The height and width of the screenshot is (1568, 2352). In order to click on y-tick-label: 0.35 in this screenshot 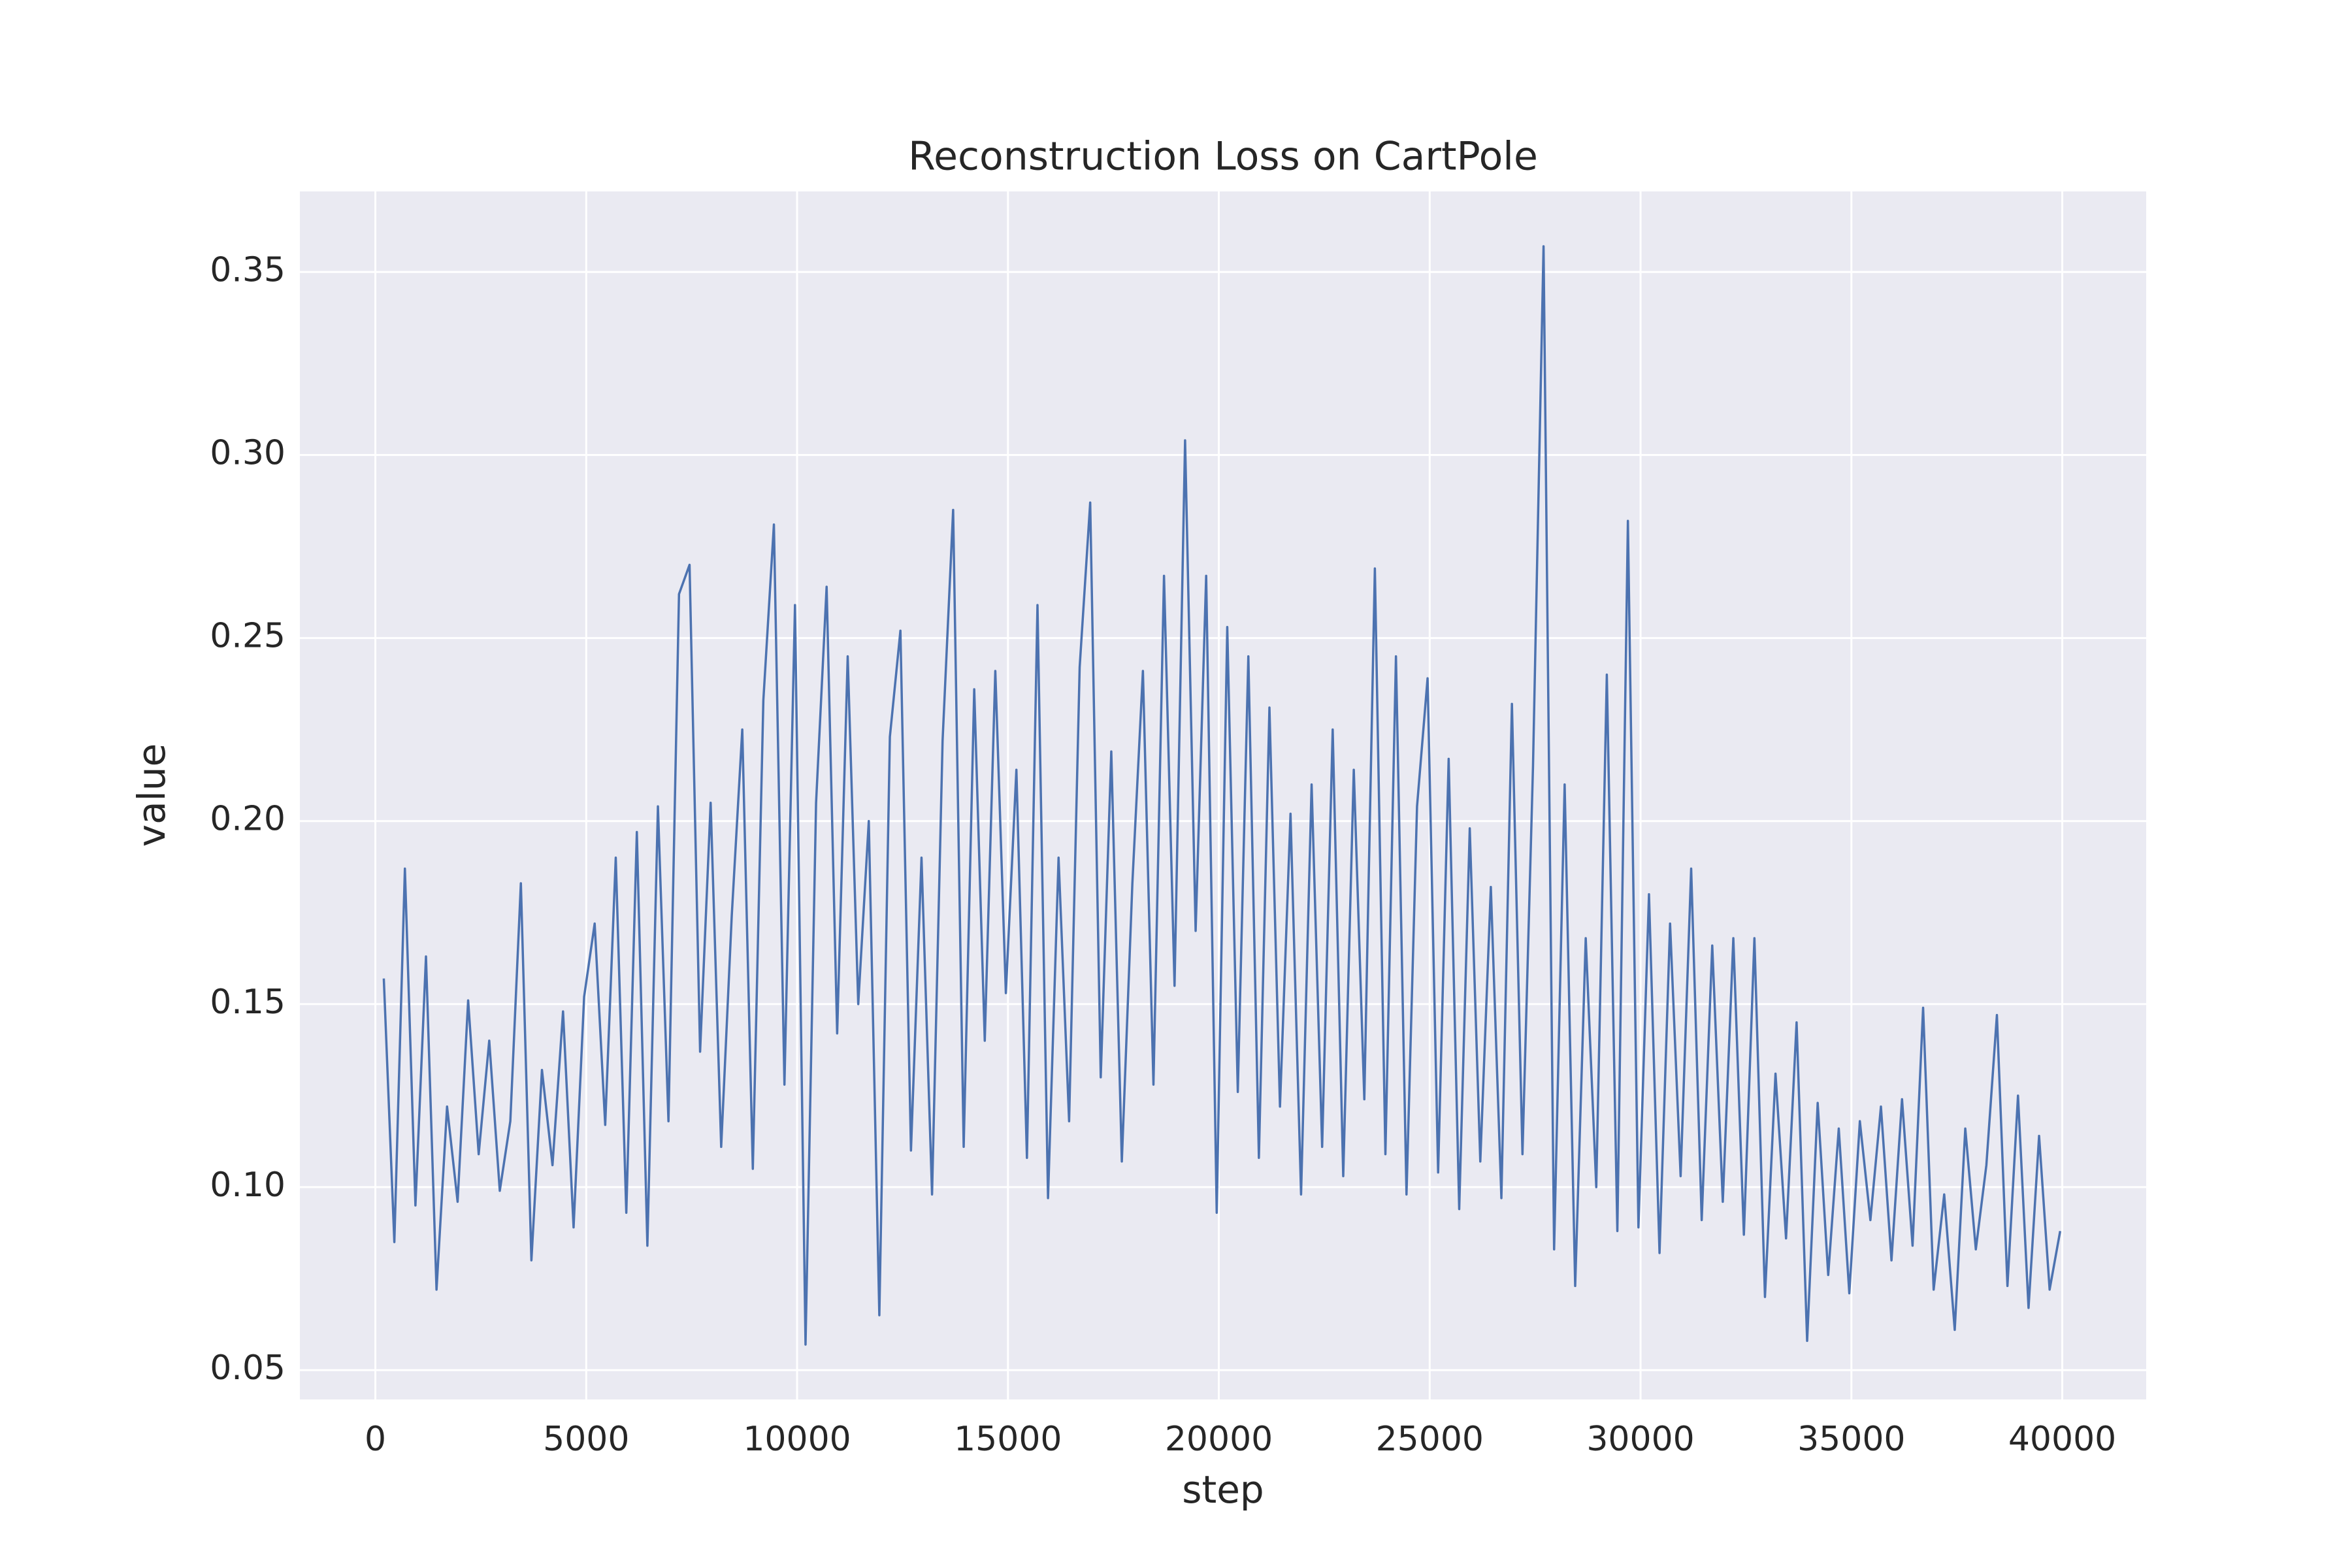, I will do `click(248, 269)`.